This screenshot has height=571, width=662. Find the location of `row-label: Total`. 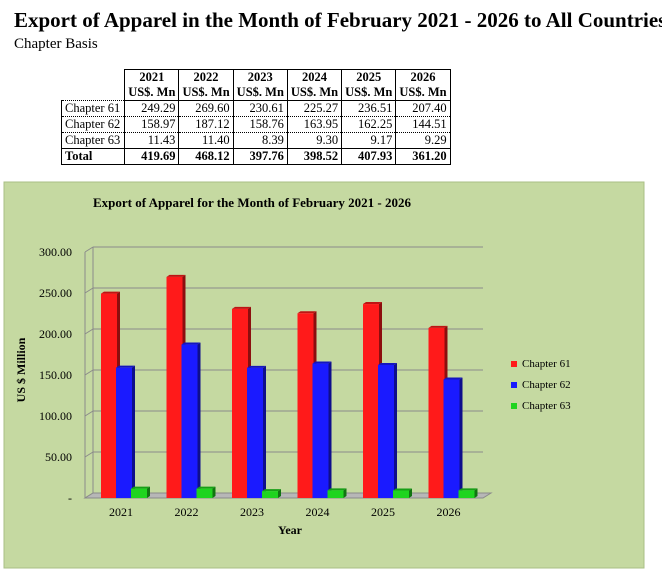

row-label: Total is located at coordinates (93, 156).